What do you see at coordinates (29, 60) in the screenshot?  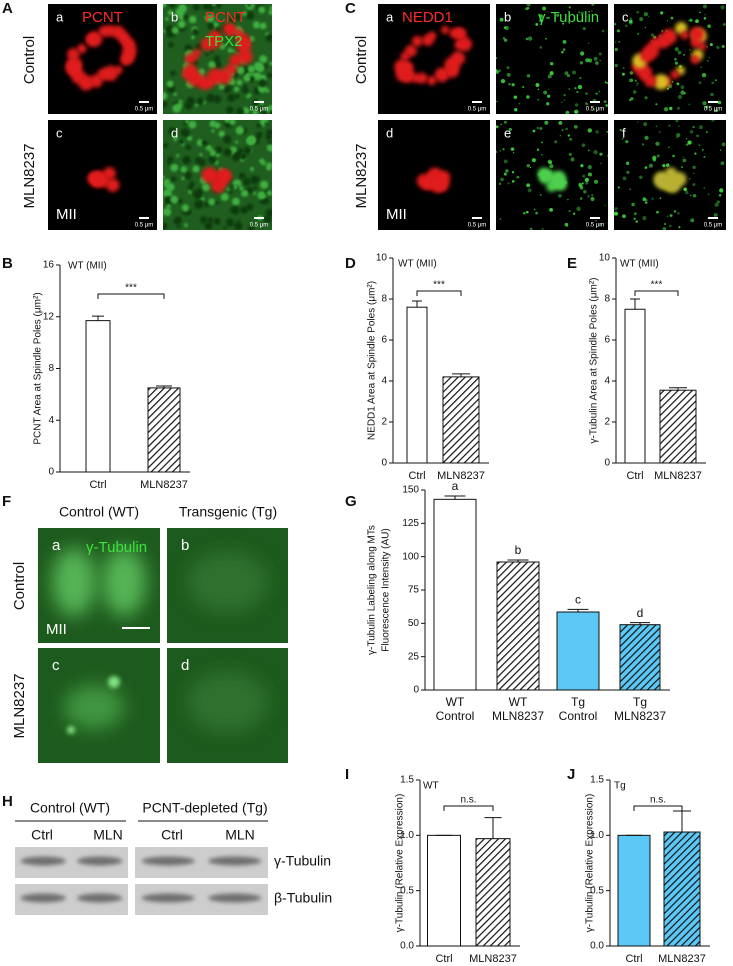 I see `row-label: Control` at bounding box center [29, 60].